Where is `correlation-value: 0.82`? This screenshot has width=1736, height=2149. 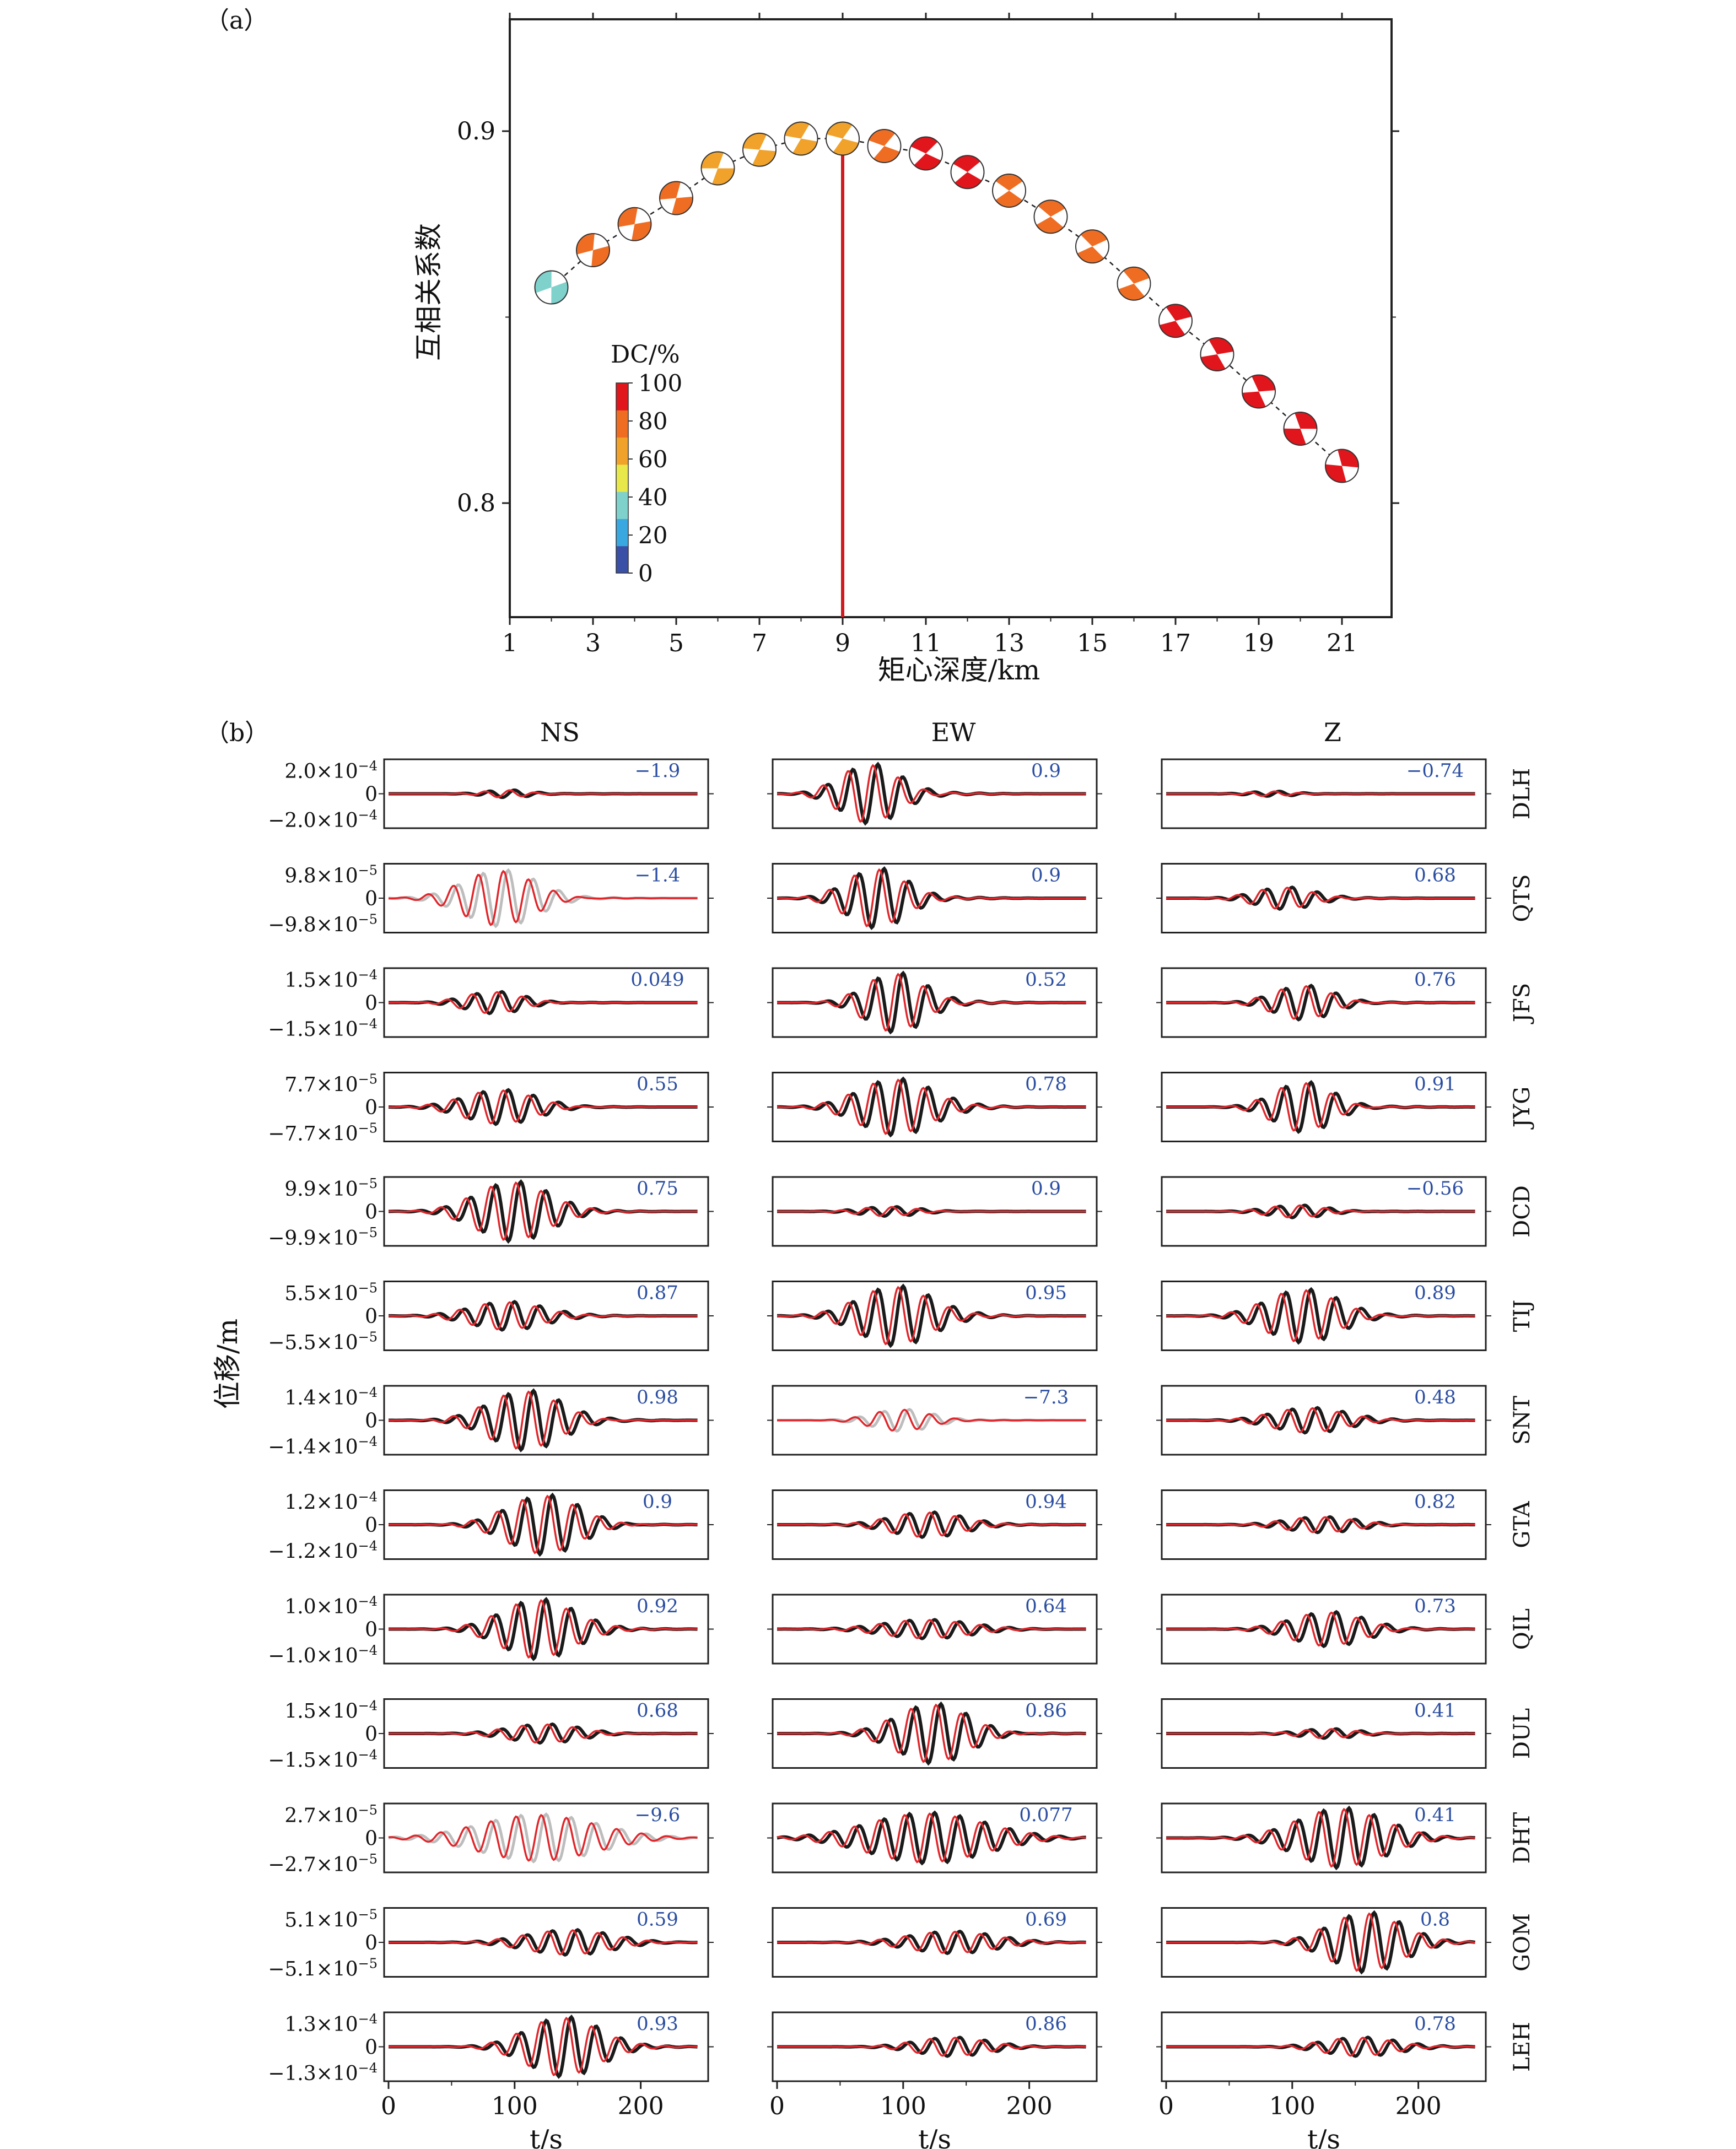 correlation-value: 0.82 is located at coordinates (1435, 1502).